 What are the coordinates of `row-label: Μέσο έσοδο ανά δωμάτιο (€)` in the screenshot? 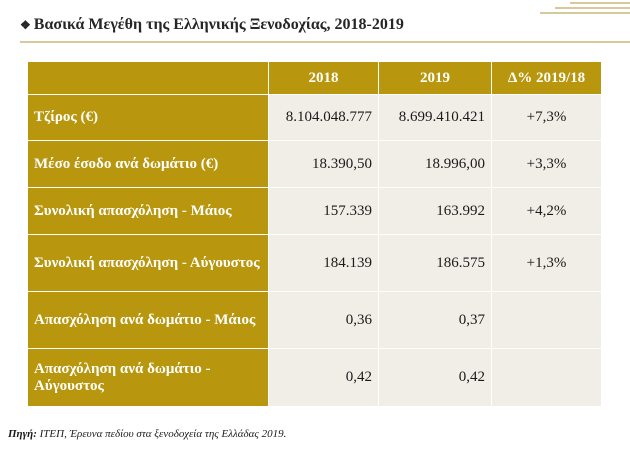 It's located at (148, 164).